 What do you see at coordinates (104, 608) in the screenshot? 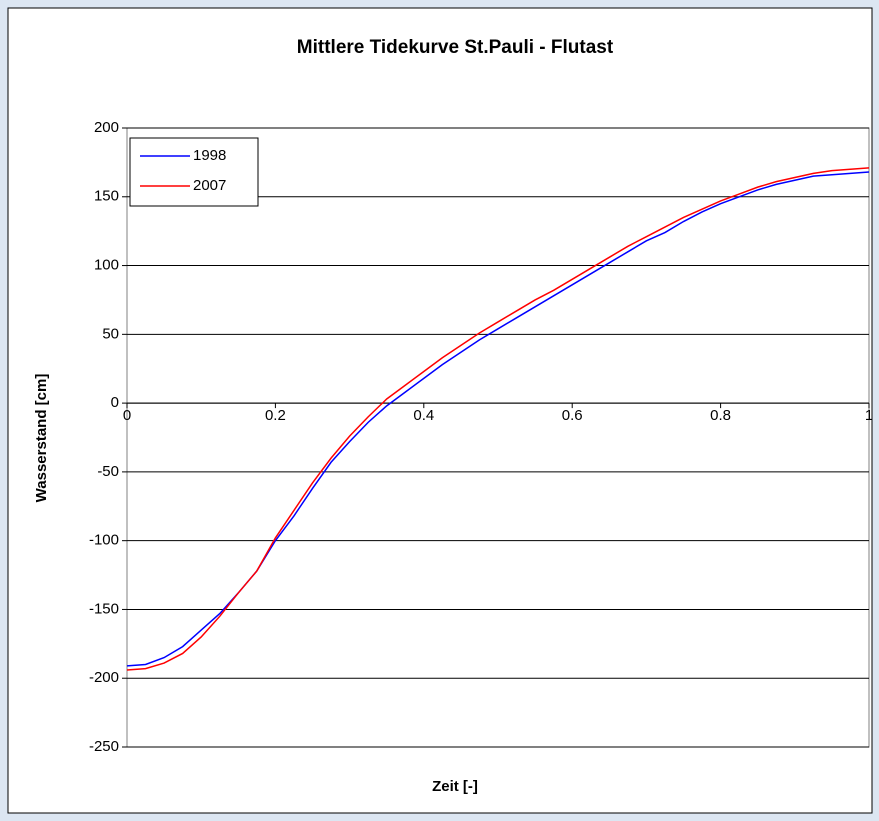
I see `y-tick-label: -150` at bounding box center [104, 608].